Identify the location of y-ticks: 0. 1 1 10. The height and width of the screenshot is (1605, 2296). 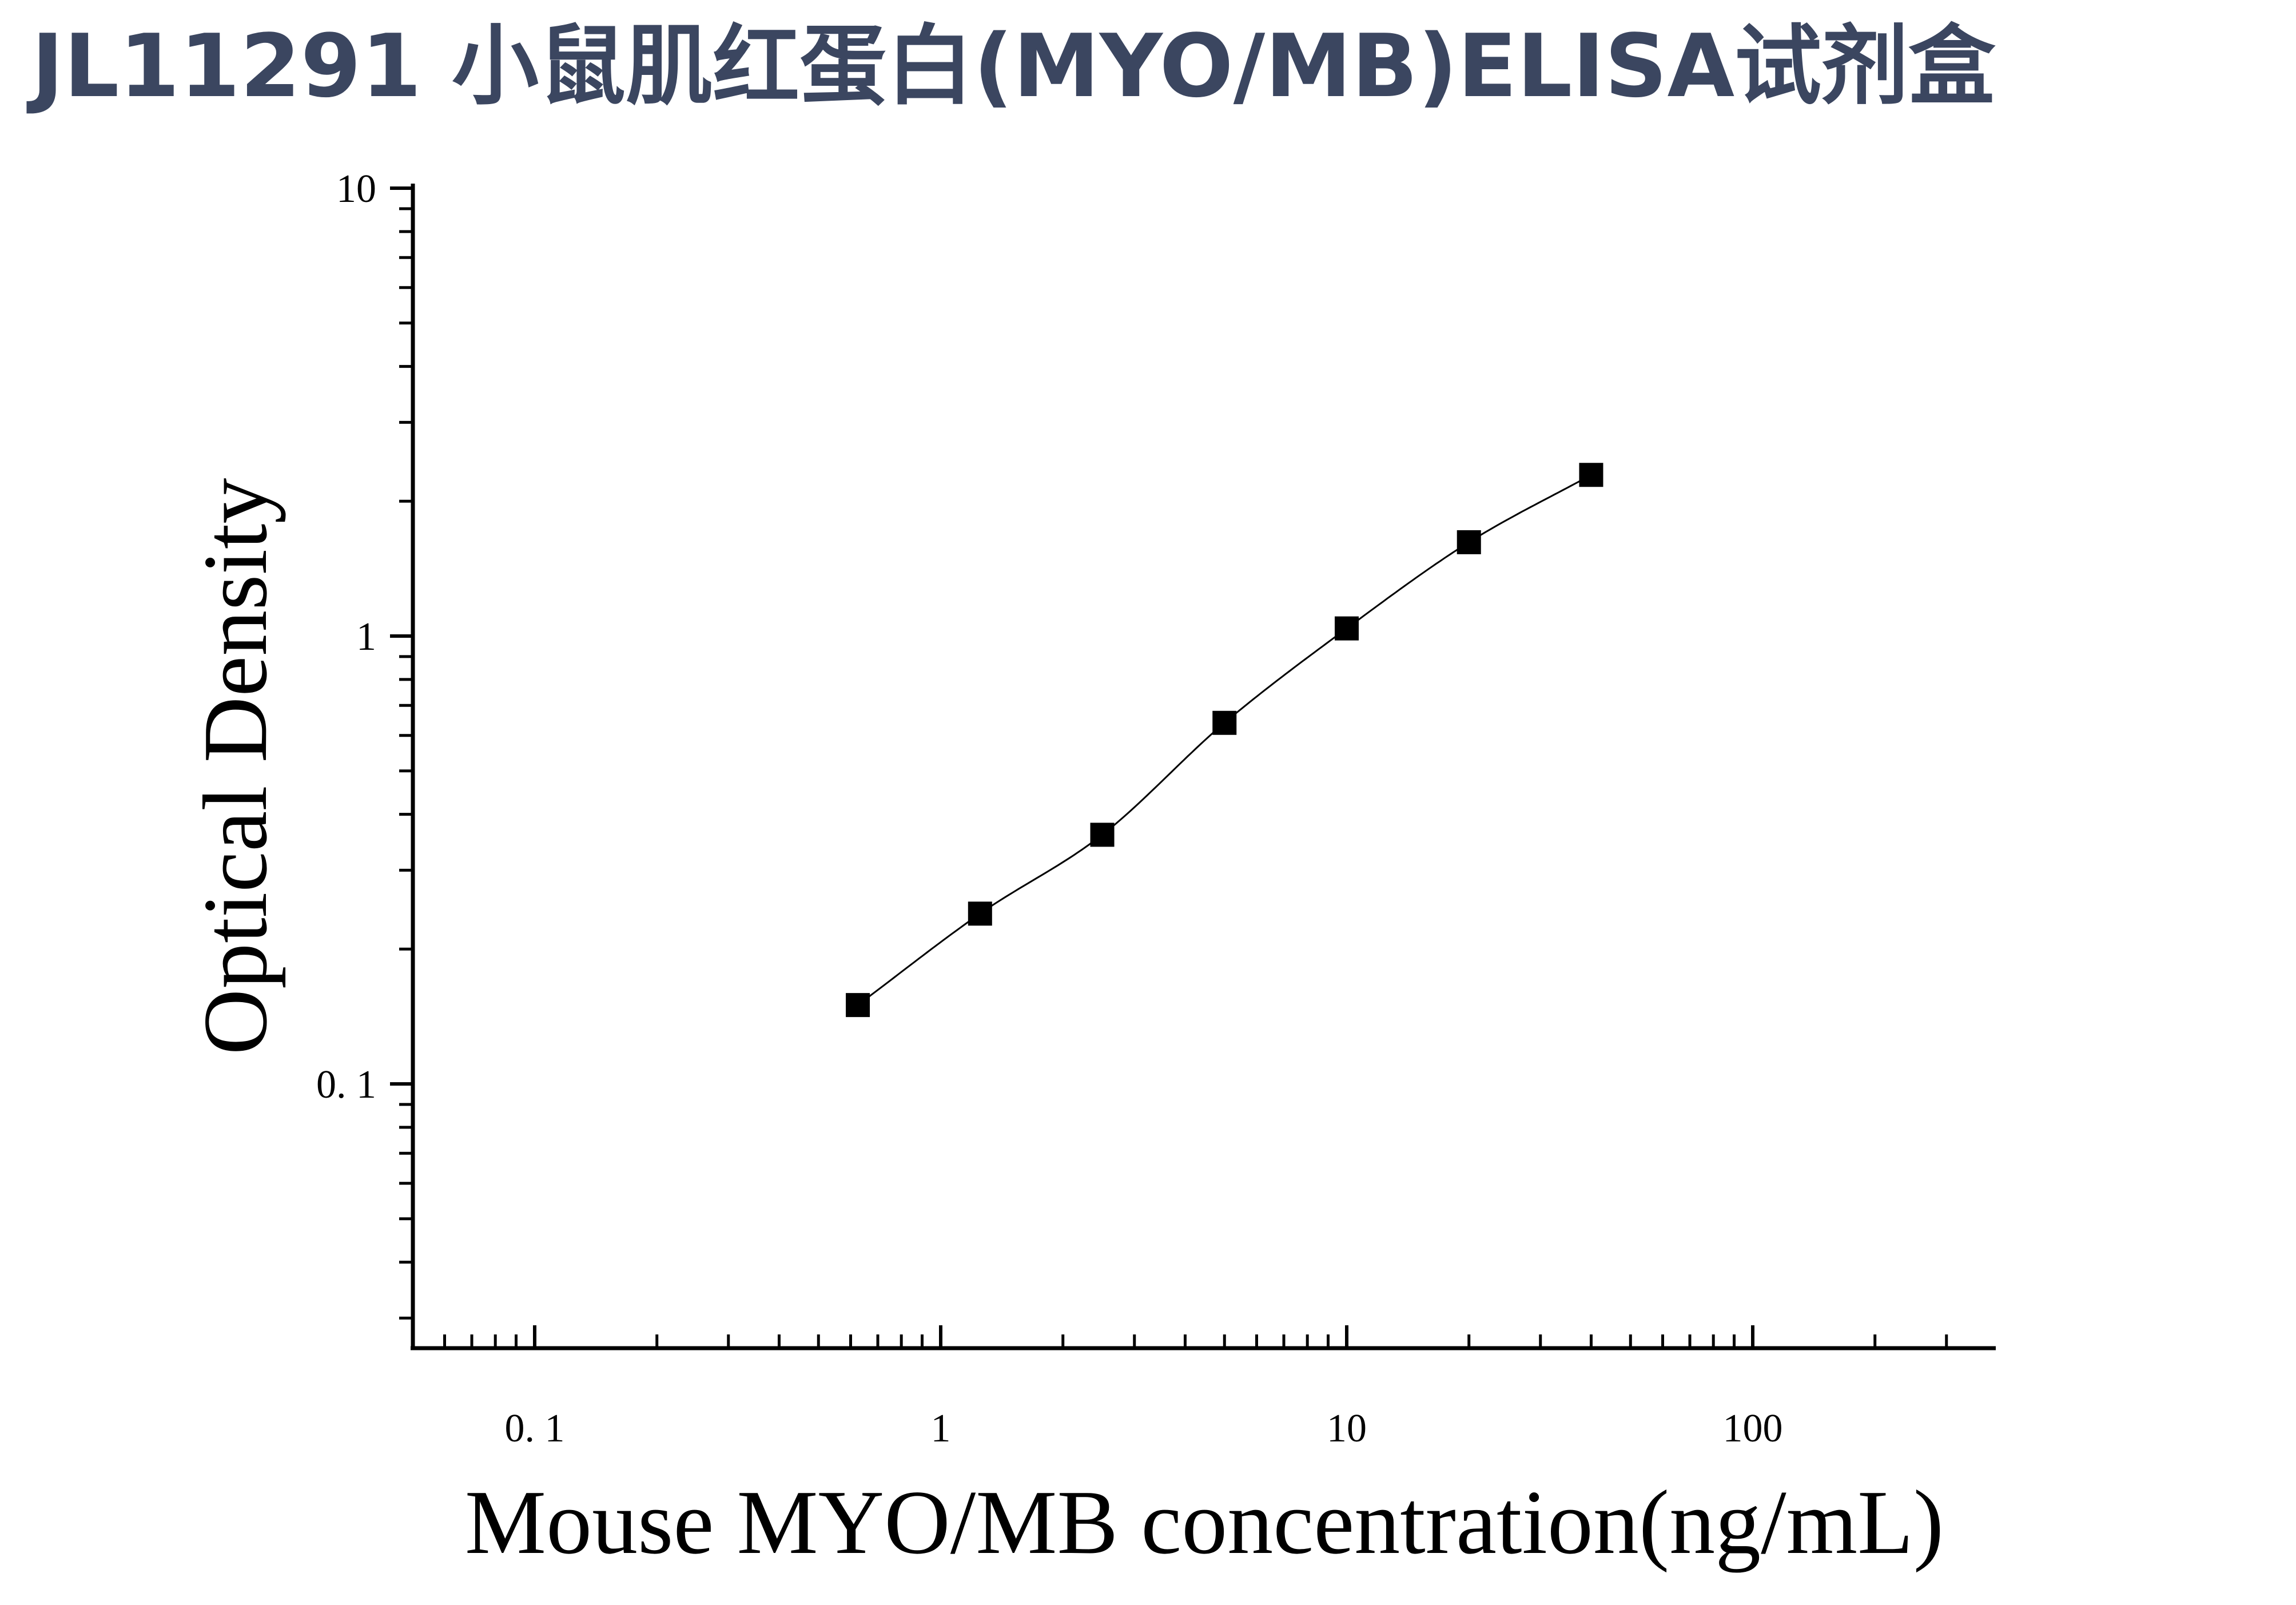
(364, 743).